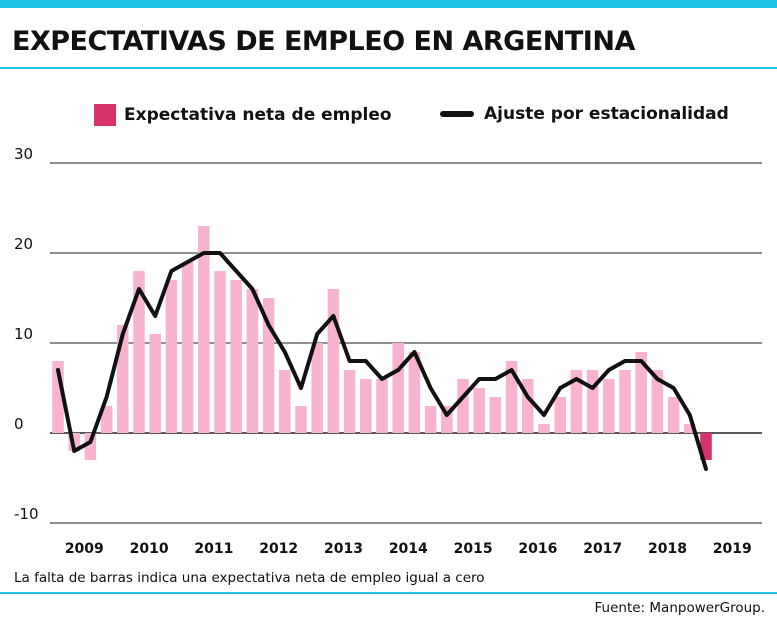 The width and height of the screenshot is (777, 621). What do you see at coordinates (26, 514) in the screenshot?
I see `y-tick-label: -10` at bounding box center [26, 514].